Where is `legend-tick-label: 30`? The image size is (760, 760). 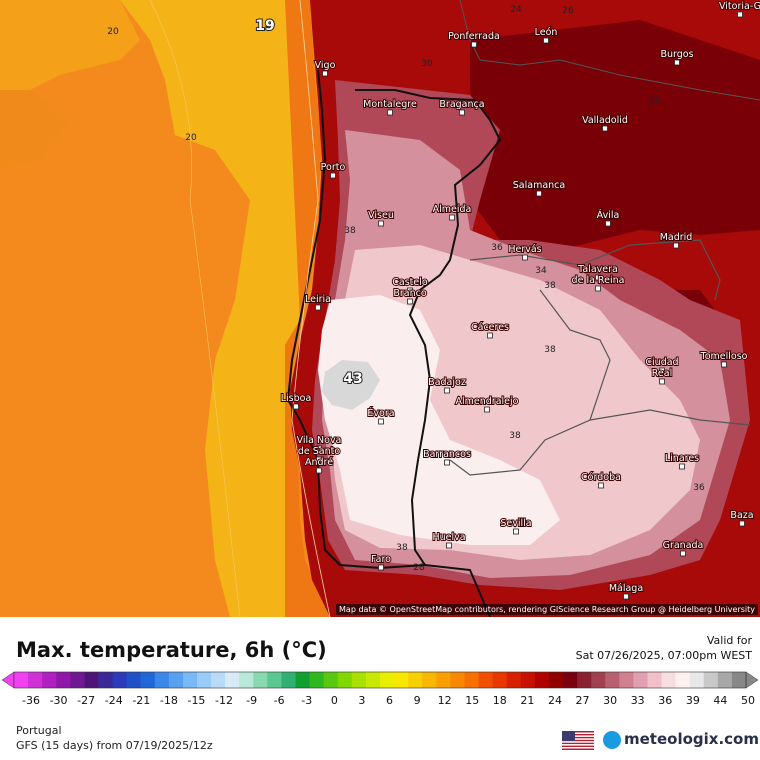
legend-tick-label: 30 is located at coordinates (610, 700).